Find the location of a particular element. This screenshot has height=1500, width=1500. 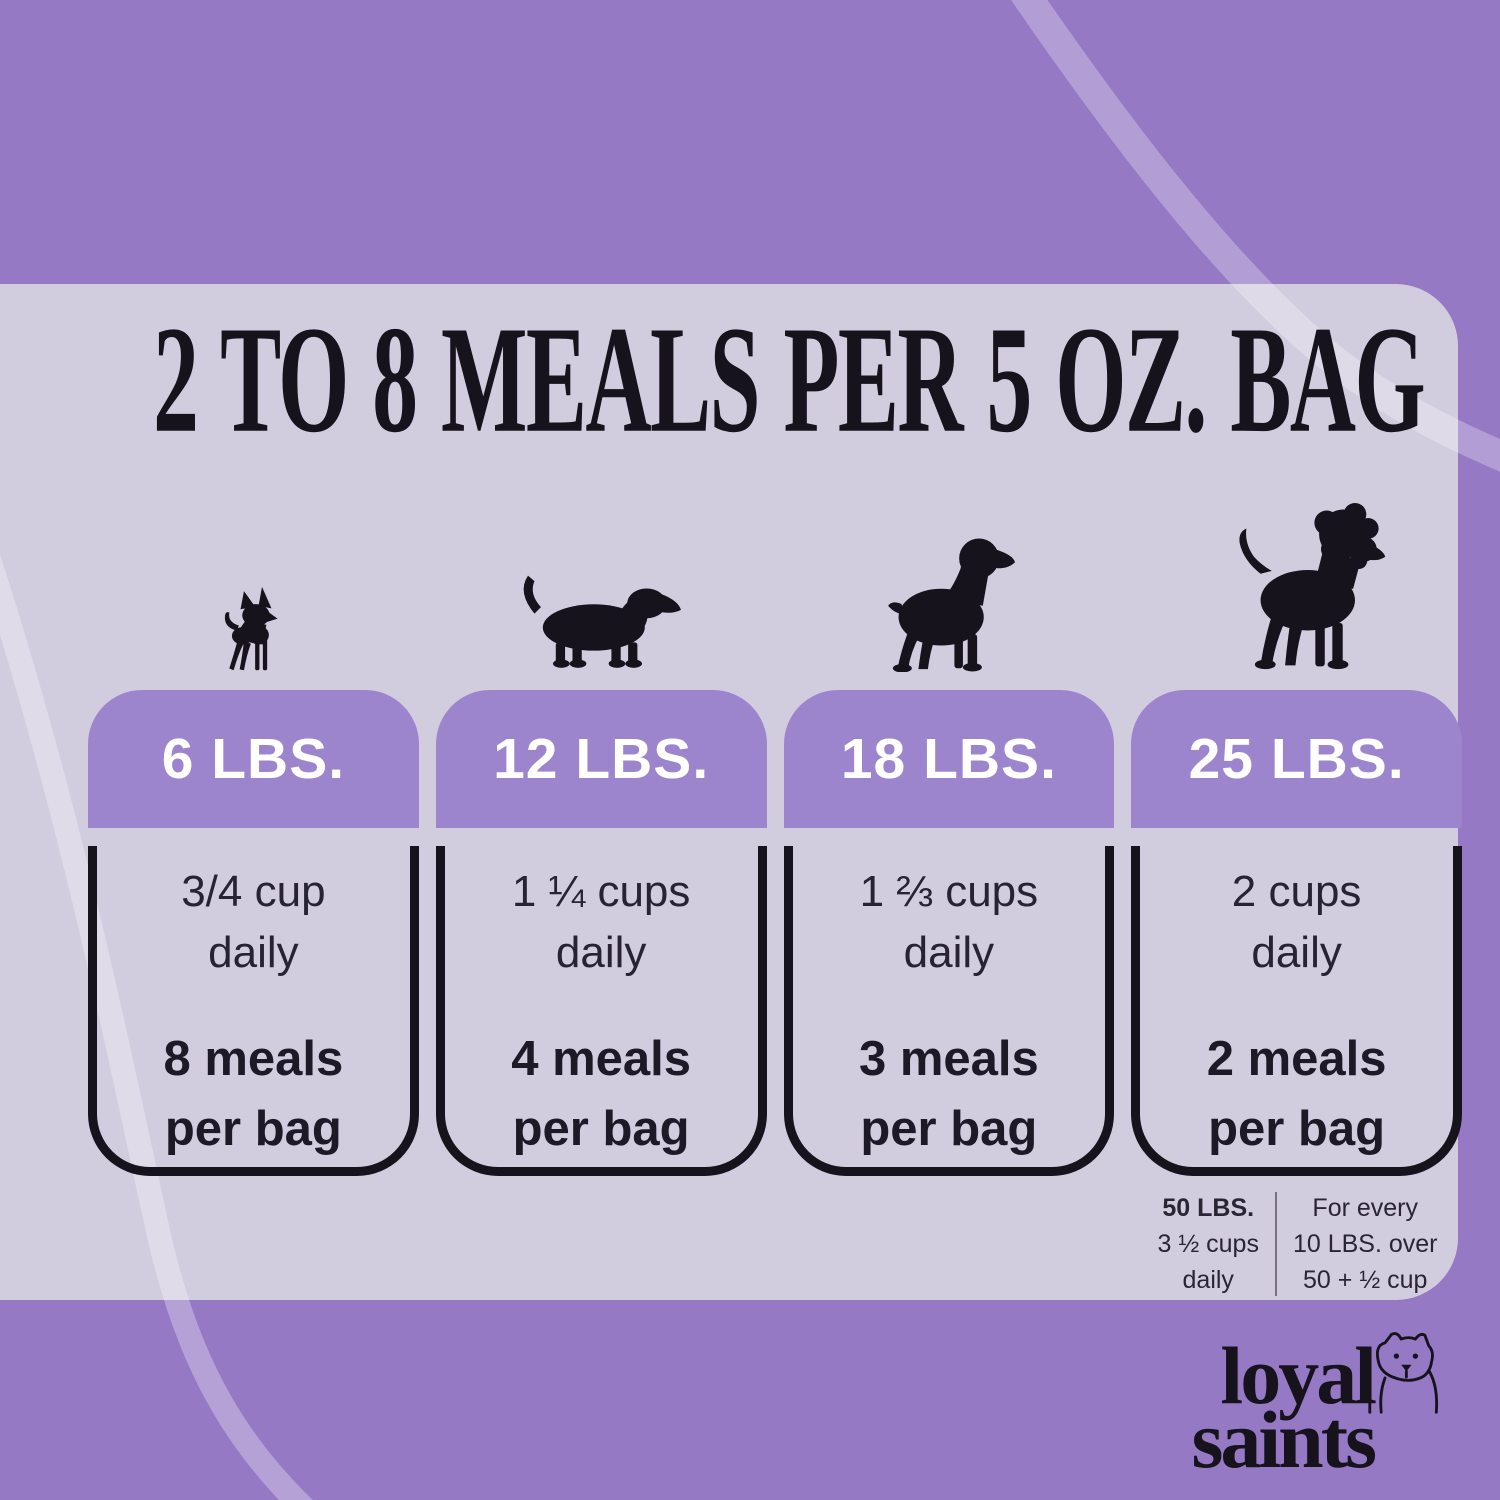

weight-badge: 18 LBS. is located at coordinates (949, 759).